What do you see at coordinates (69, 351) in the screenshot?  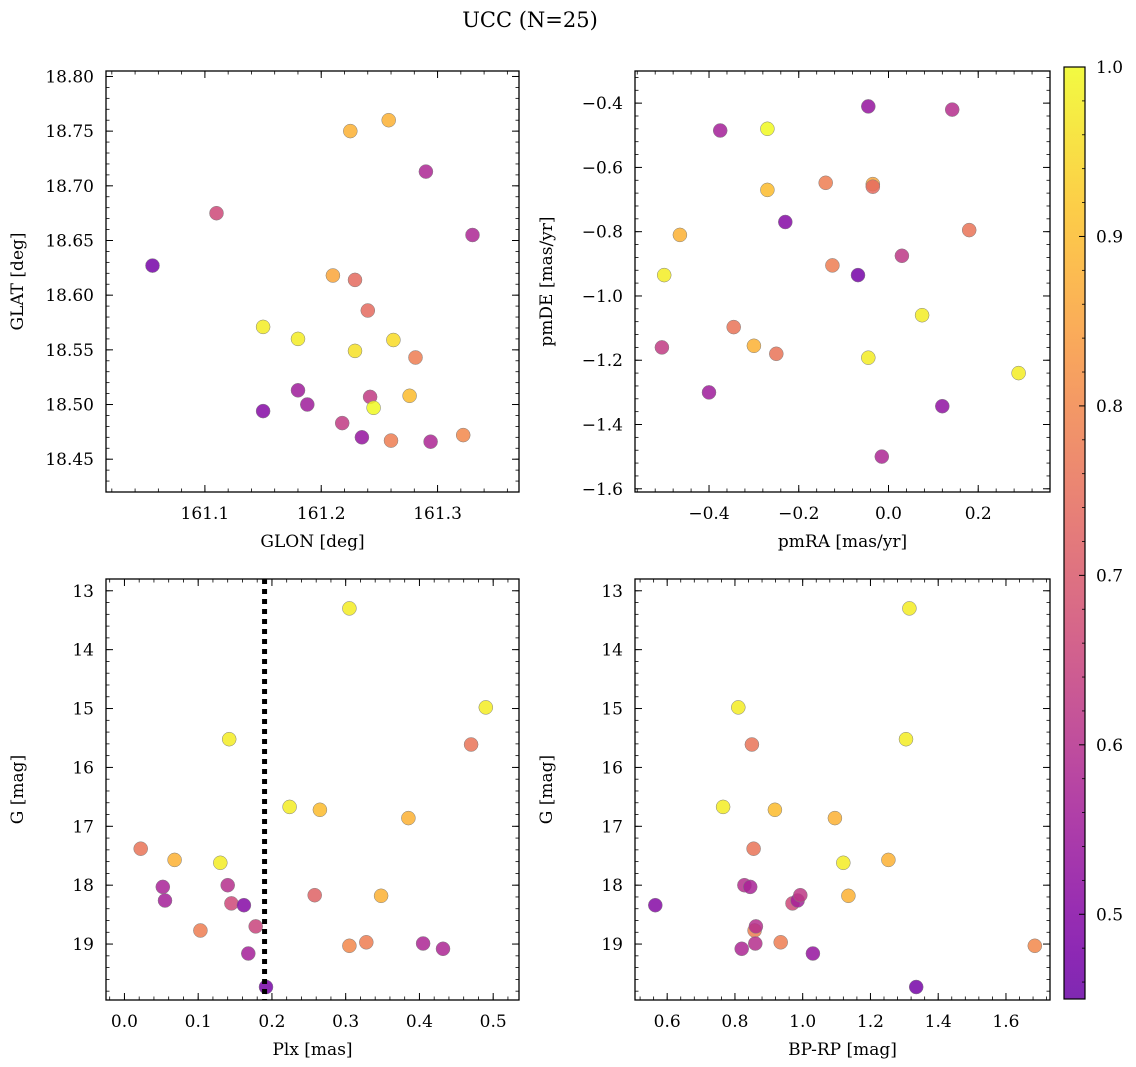 I see `ytick-label-sky-2: 18.55` at bounding box center [69, 351].